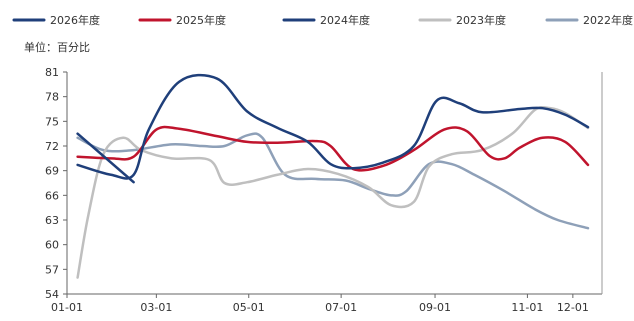  What do you see at coordinates (67, 307) in the screenshot?
I see `x-tick-label: 01-01` at bounding box center [67, 307].